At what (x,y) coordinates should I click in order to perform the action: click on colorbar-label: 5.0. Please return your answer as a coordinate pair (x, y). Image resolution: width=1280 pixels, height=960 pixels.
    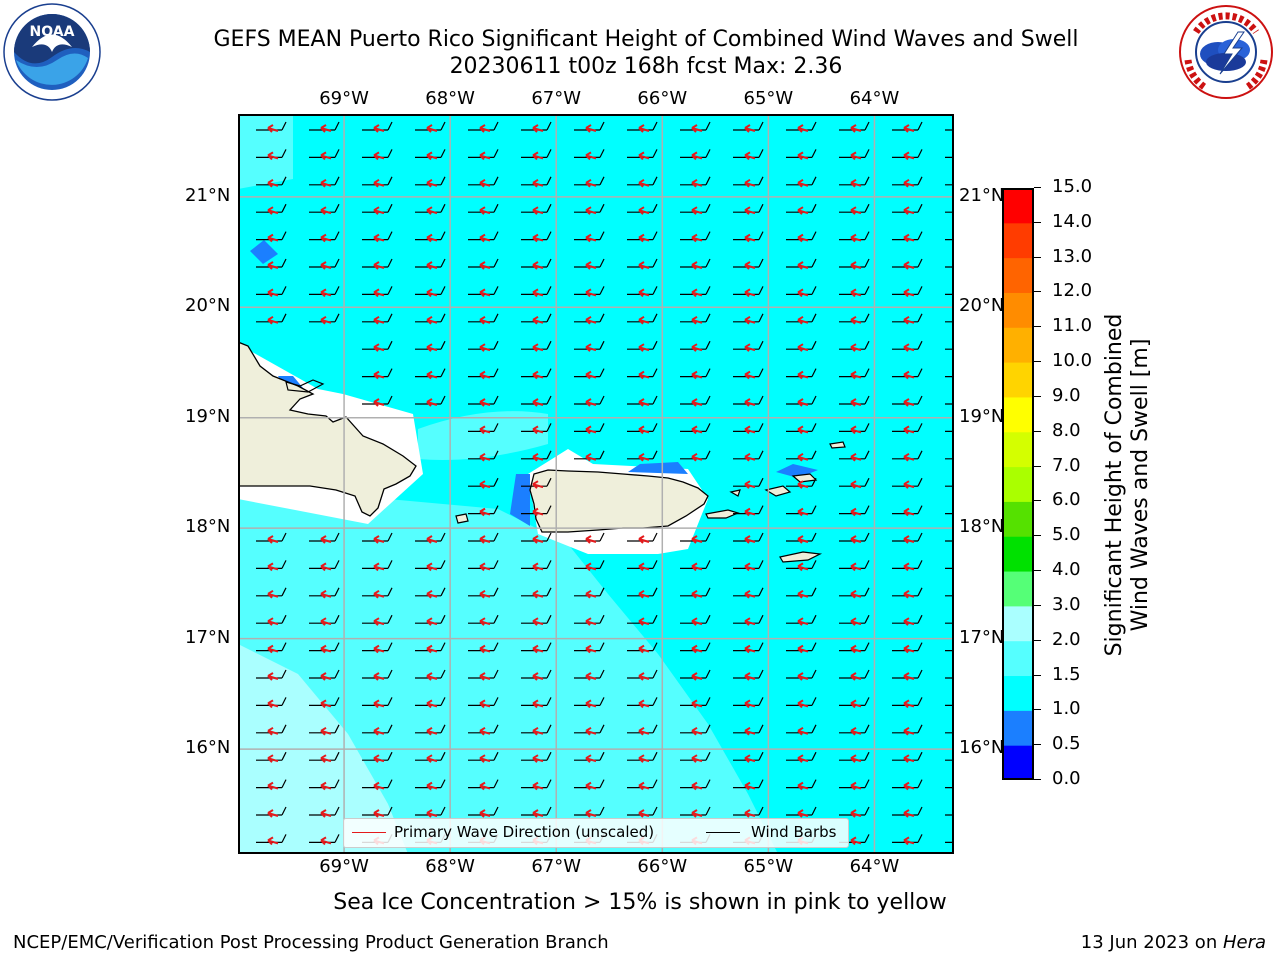
    Looking at the image, I should click on (1066, 535).